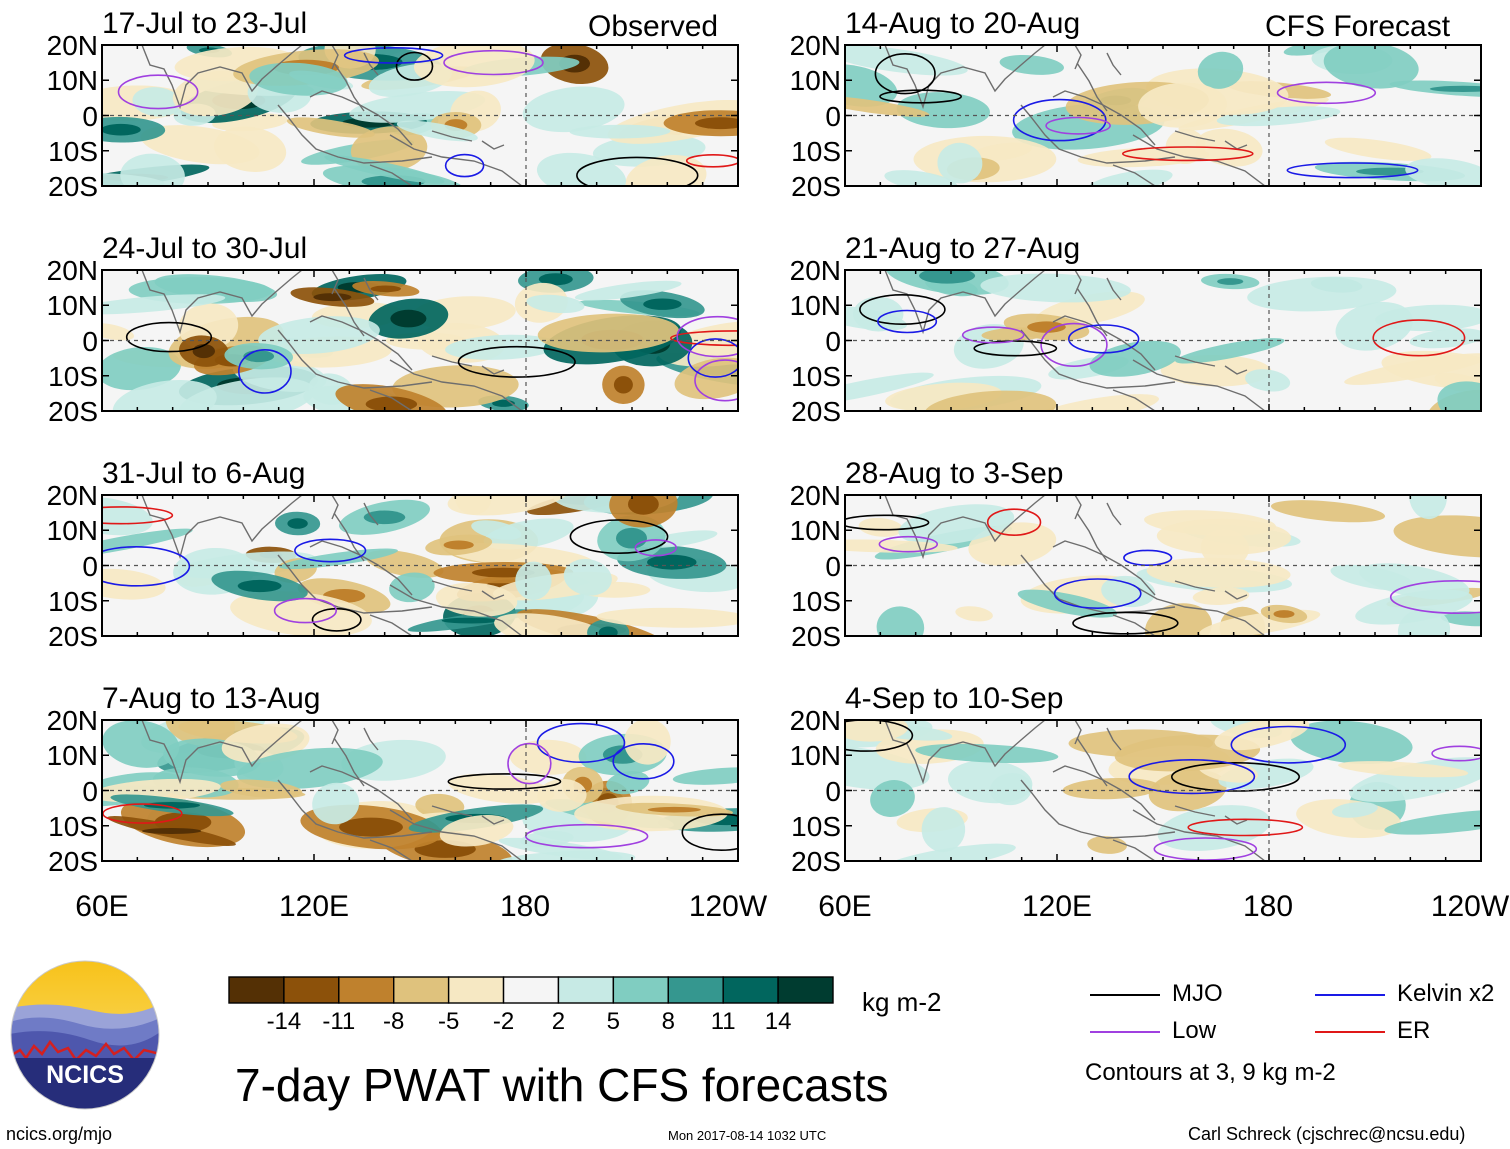 The width and height of the screenshot is (1510, 1149). Describe the element at coordinates (833, 566) in the screenshot. I see `y-tick-fc-3-3: 0` at that location.